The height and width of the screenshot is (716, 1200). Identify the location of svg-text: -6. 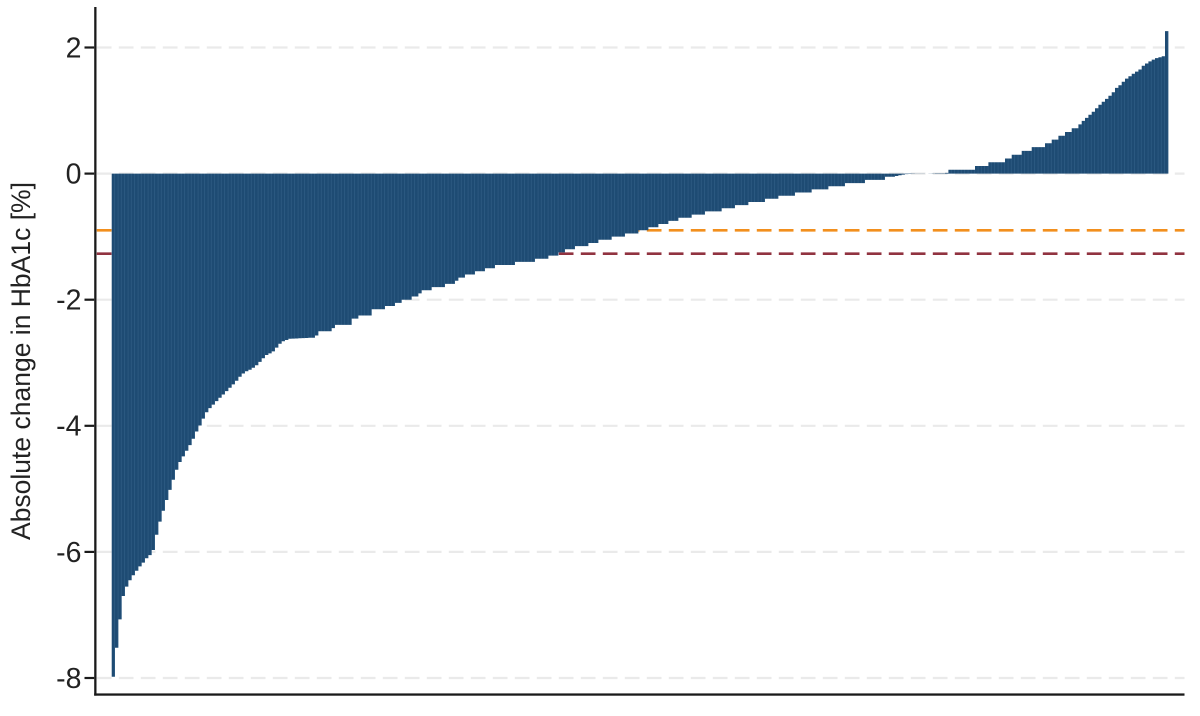
(68, 553).